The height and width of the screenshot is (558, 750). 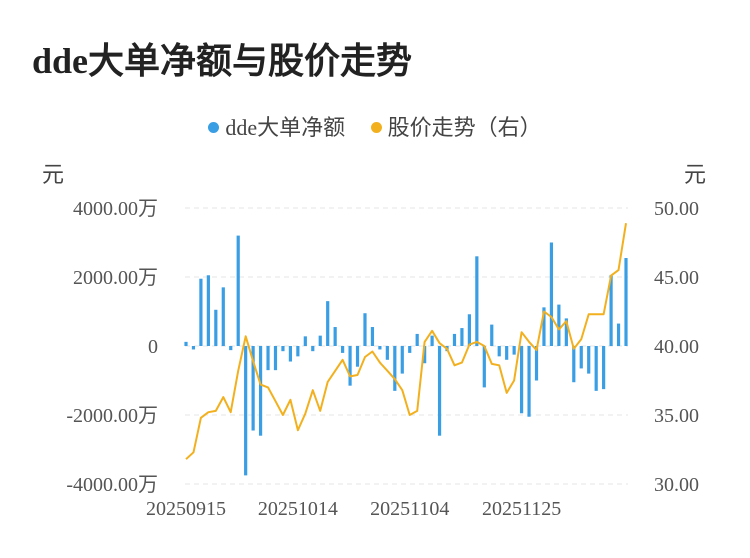 What do you see at coordinates (186, 509) in the screenshot?
I see `x-axis-tick-label: 20250915` at bounding box center [186, 509].